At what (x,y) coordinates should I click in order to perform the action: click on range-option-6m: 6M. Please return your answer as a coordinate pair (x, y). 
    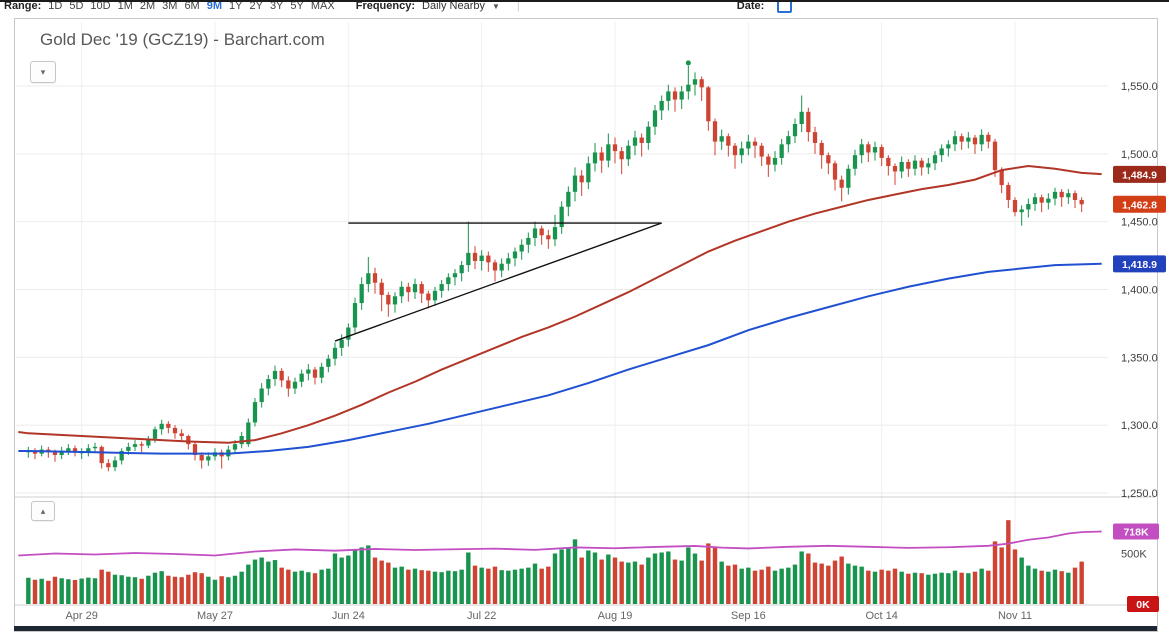
    Looking at the image, I should click on (192, 6).